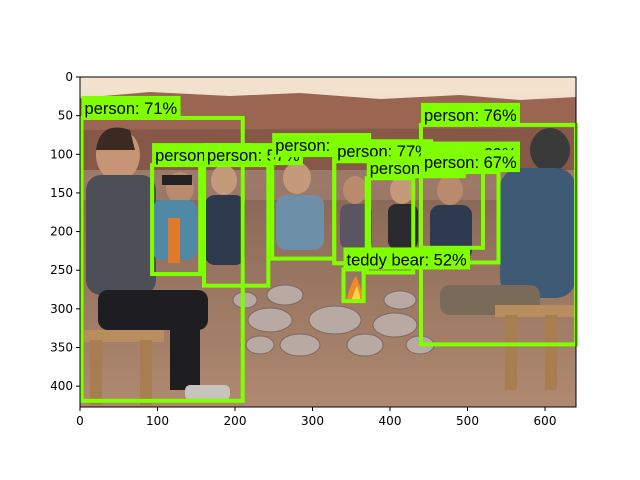 This screenshot has width=640, height=480. I want to click on x-tick-label: 600, so click(545, 421).